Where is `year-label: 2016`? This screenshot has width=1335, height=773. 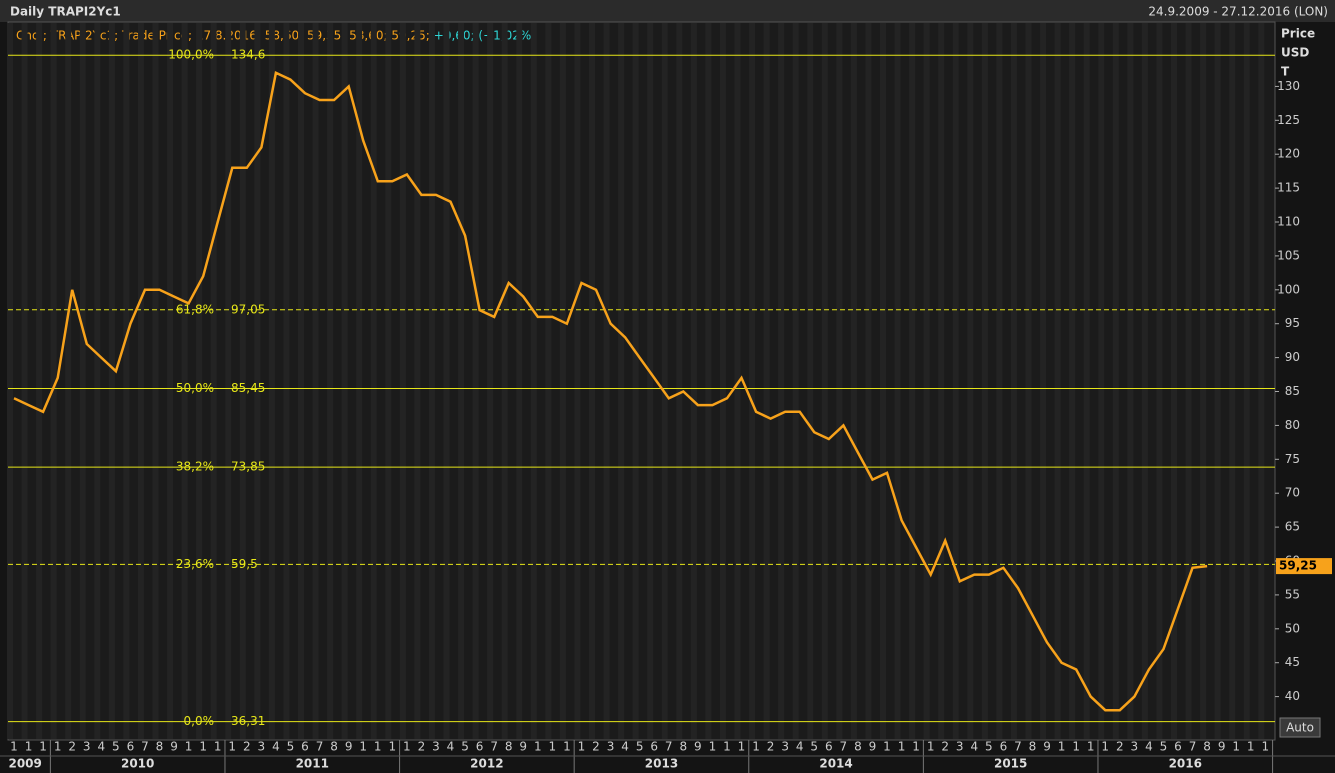 year-label: 2016 is located at coordinates (1185, 764).